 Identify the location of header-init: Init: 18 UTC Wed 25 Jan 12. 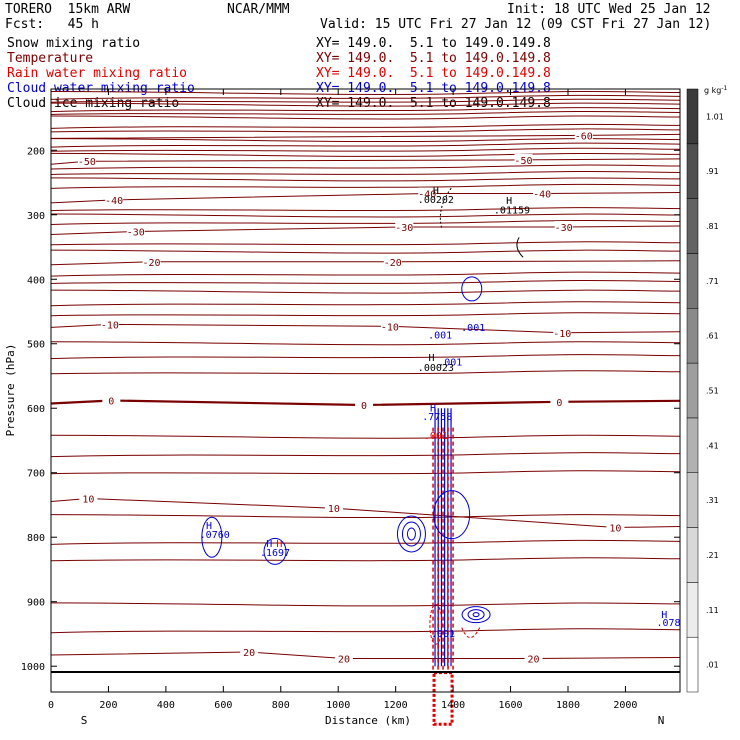
(609, 9).